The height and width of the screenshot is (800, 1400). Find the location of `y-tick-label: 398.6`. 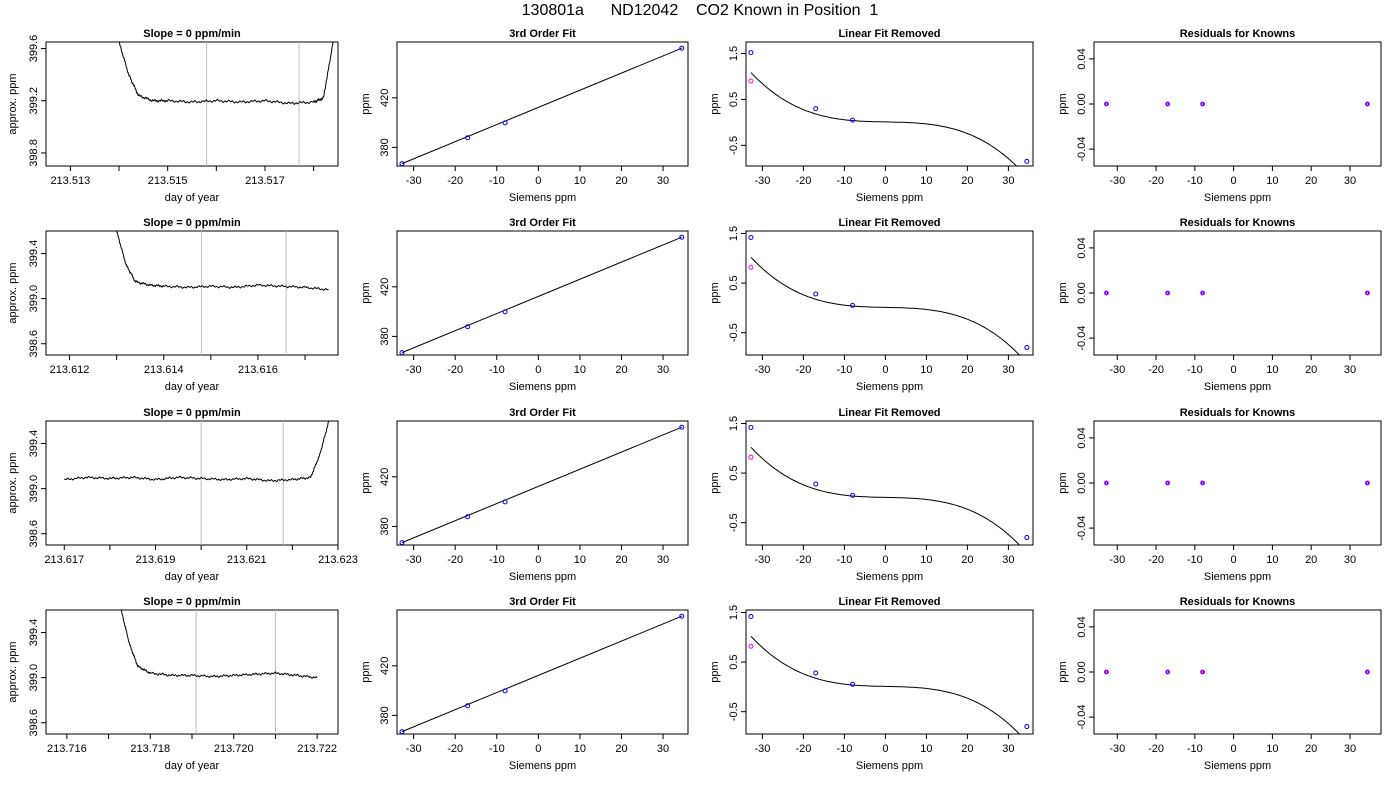

y-tick-label: 398.6 is located at coordinates (34, 723).